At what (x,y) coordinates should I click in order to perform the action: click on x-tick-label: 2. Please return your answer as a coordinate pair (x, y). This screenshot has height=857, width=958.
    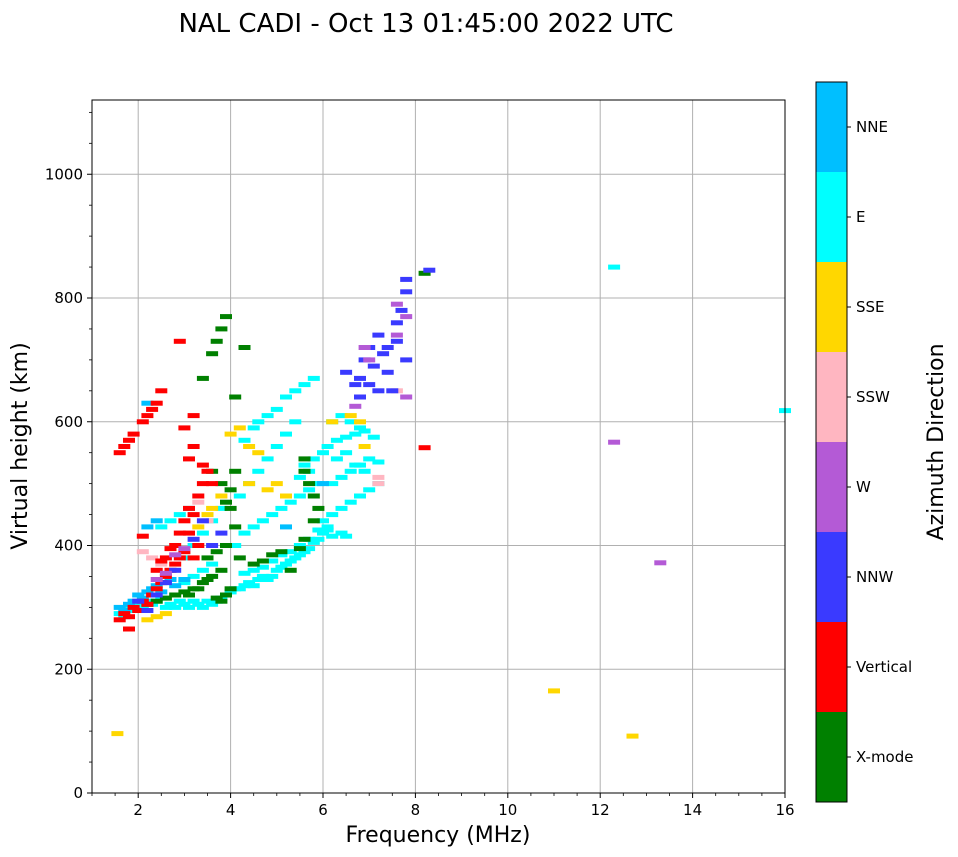
    Looking at the image, I should click on (138, 810).